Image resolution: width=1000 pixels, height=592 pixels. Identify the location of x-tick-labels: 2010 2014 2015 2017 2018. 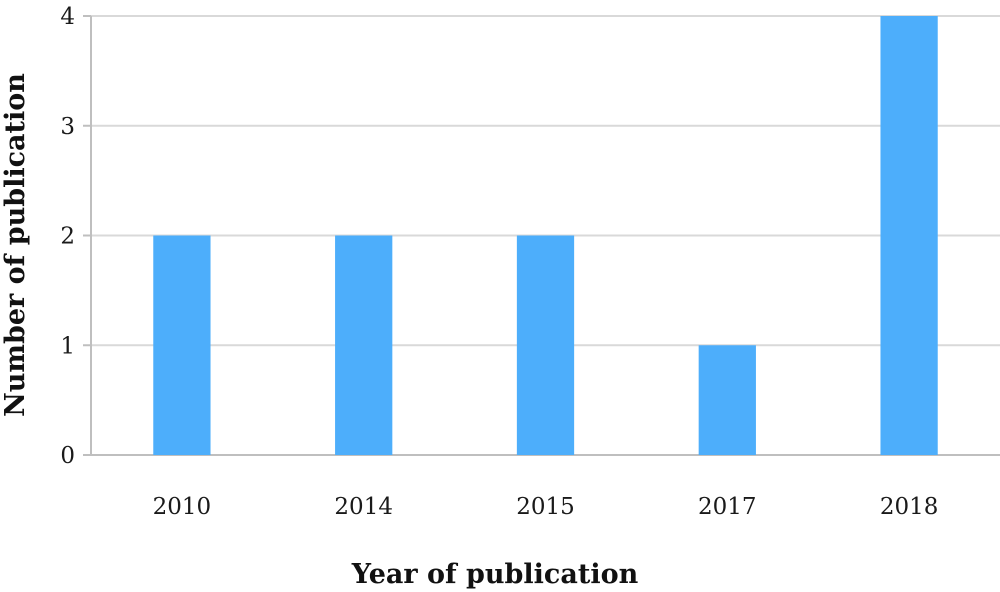
(546, 507).